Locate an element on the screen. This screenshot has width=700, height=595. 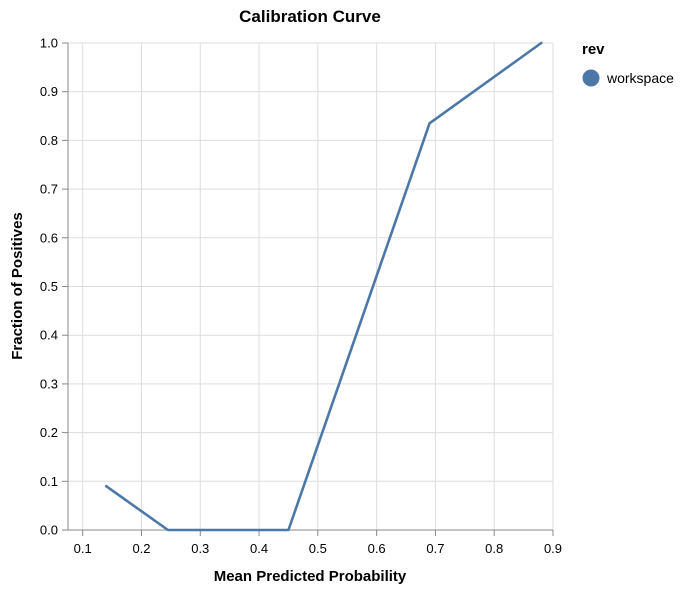
x-tick-label: 0.8 is located at coordinates (494, 548).